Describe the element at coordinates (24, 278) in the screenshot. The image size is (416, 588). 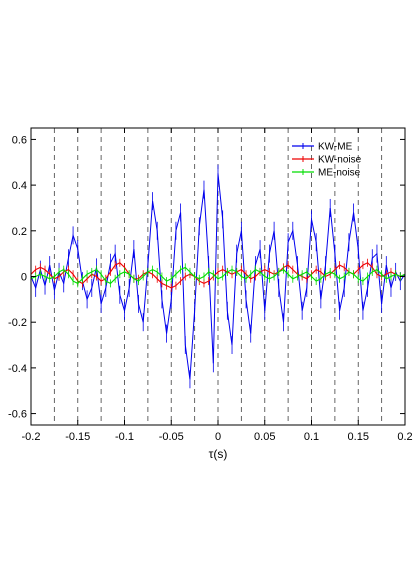
I see `y-tick-label: 0` at that location.